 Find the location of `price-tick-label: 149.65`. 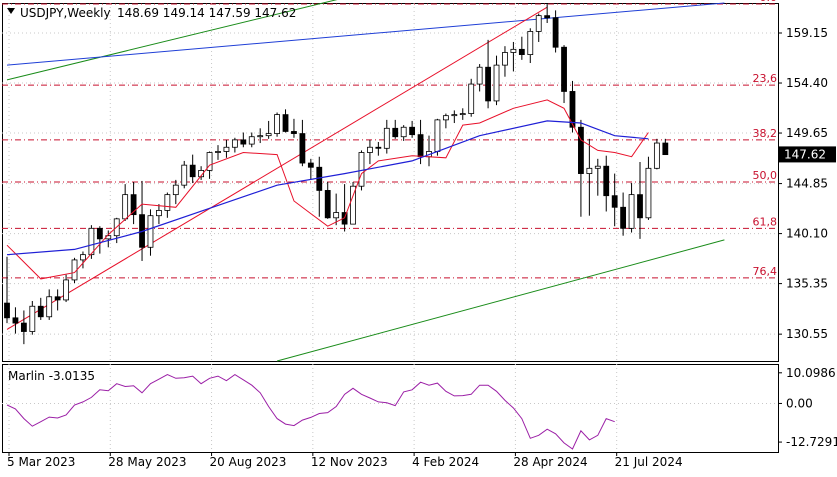

price-tick-label: 149.65 is located at coordinates (807, 133).